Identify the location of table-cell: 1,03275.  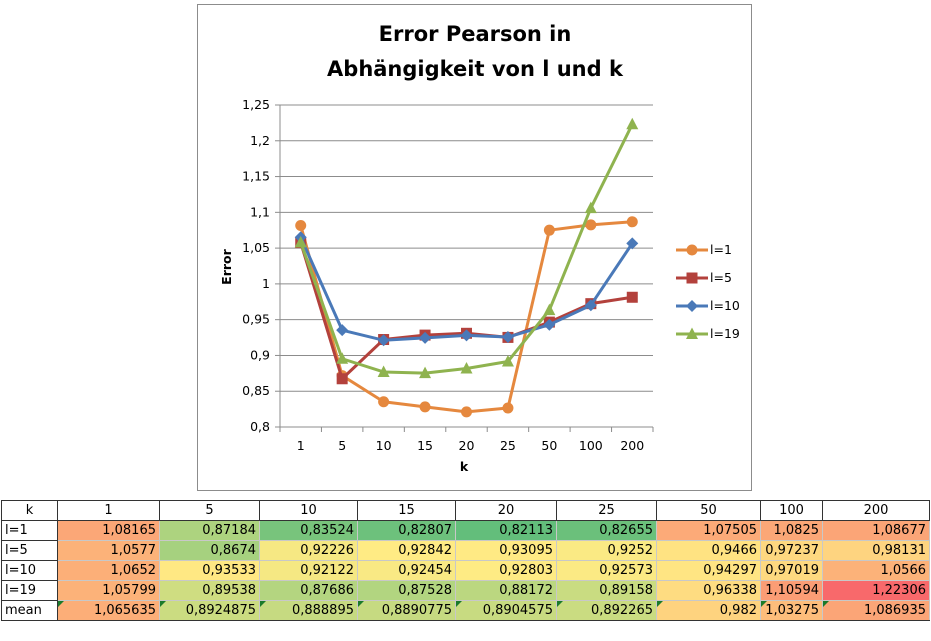
(791, 610).